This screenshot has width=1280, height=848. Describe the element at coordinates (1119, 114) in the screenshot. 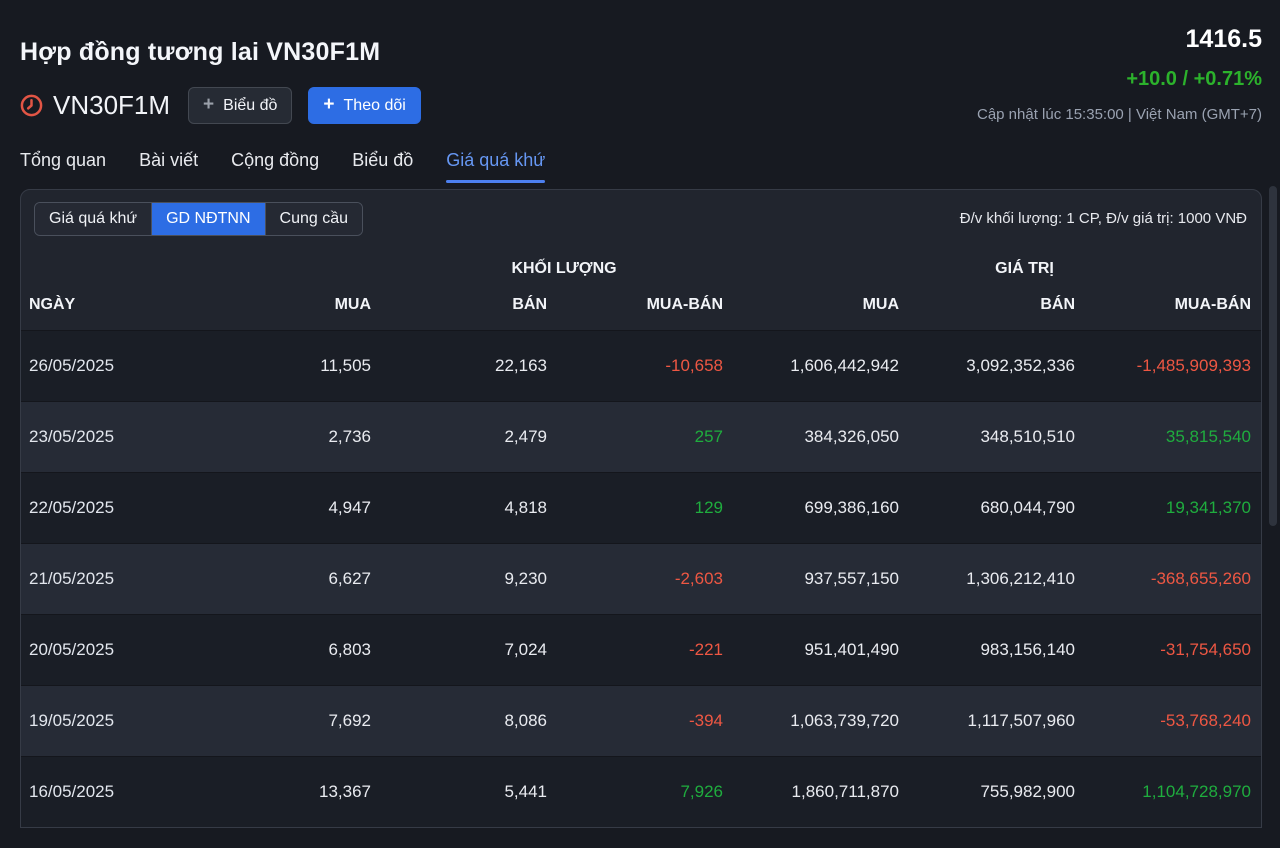

I see `update-time: Cập nhật lúc 15:35:00 | Việt Nam (GMT+7)` at that location.